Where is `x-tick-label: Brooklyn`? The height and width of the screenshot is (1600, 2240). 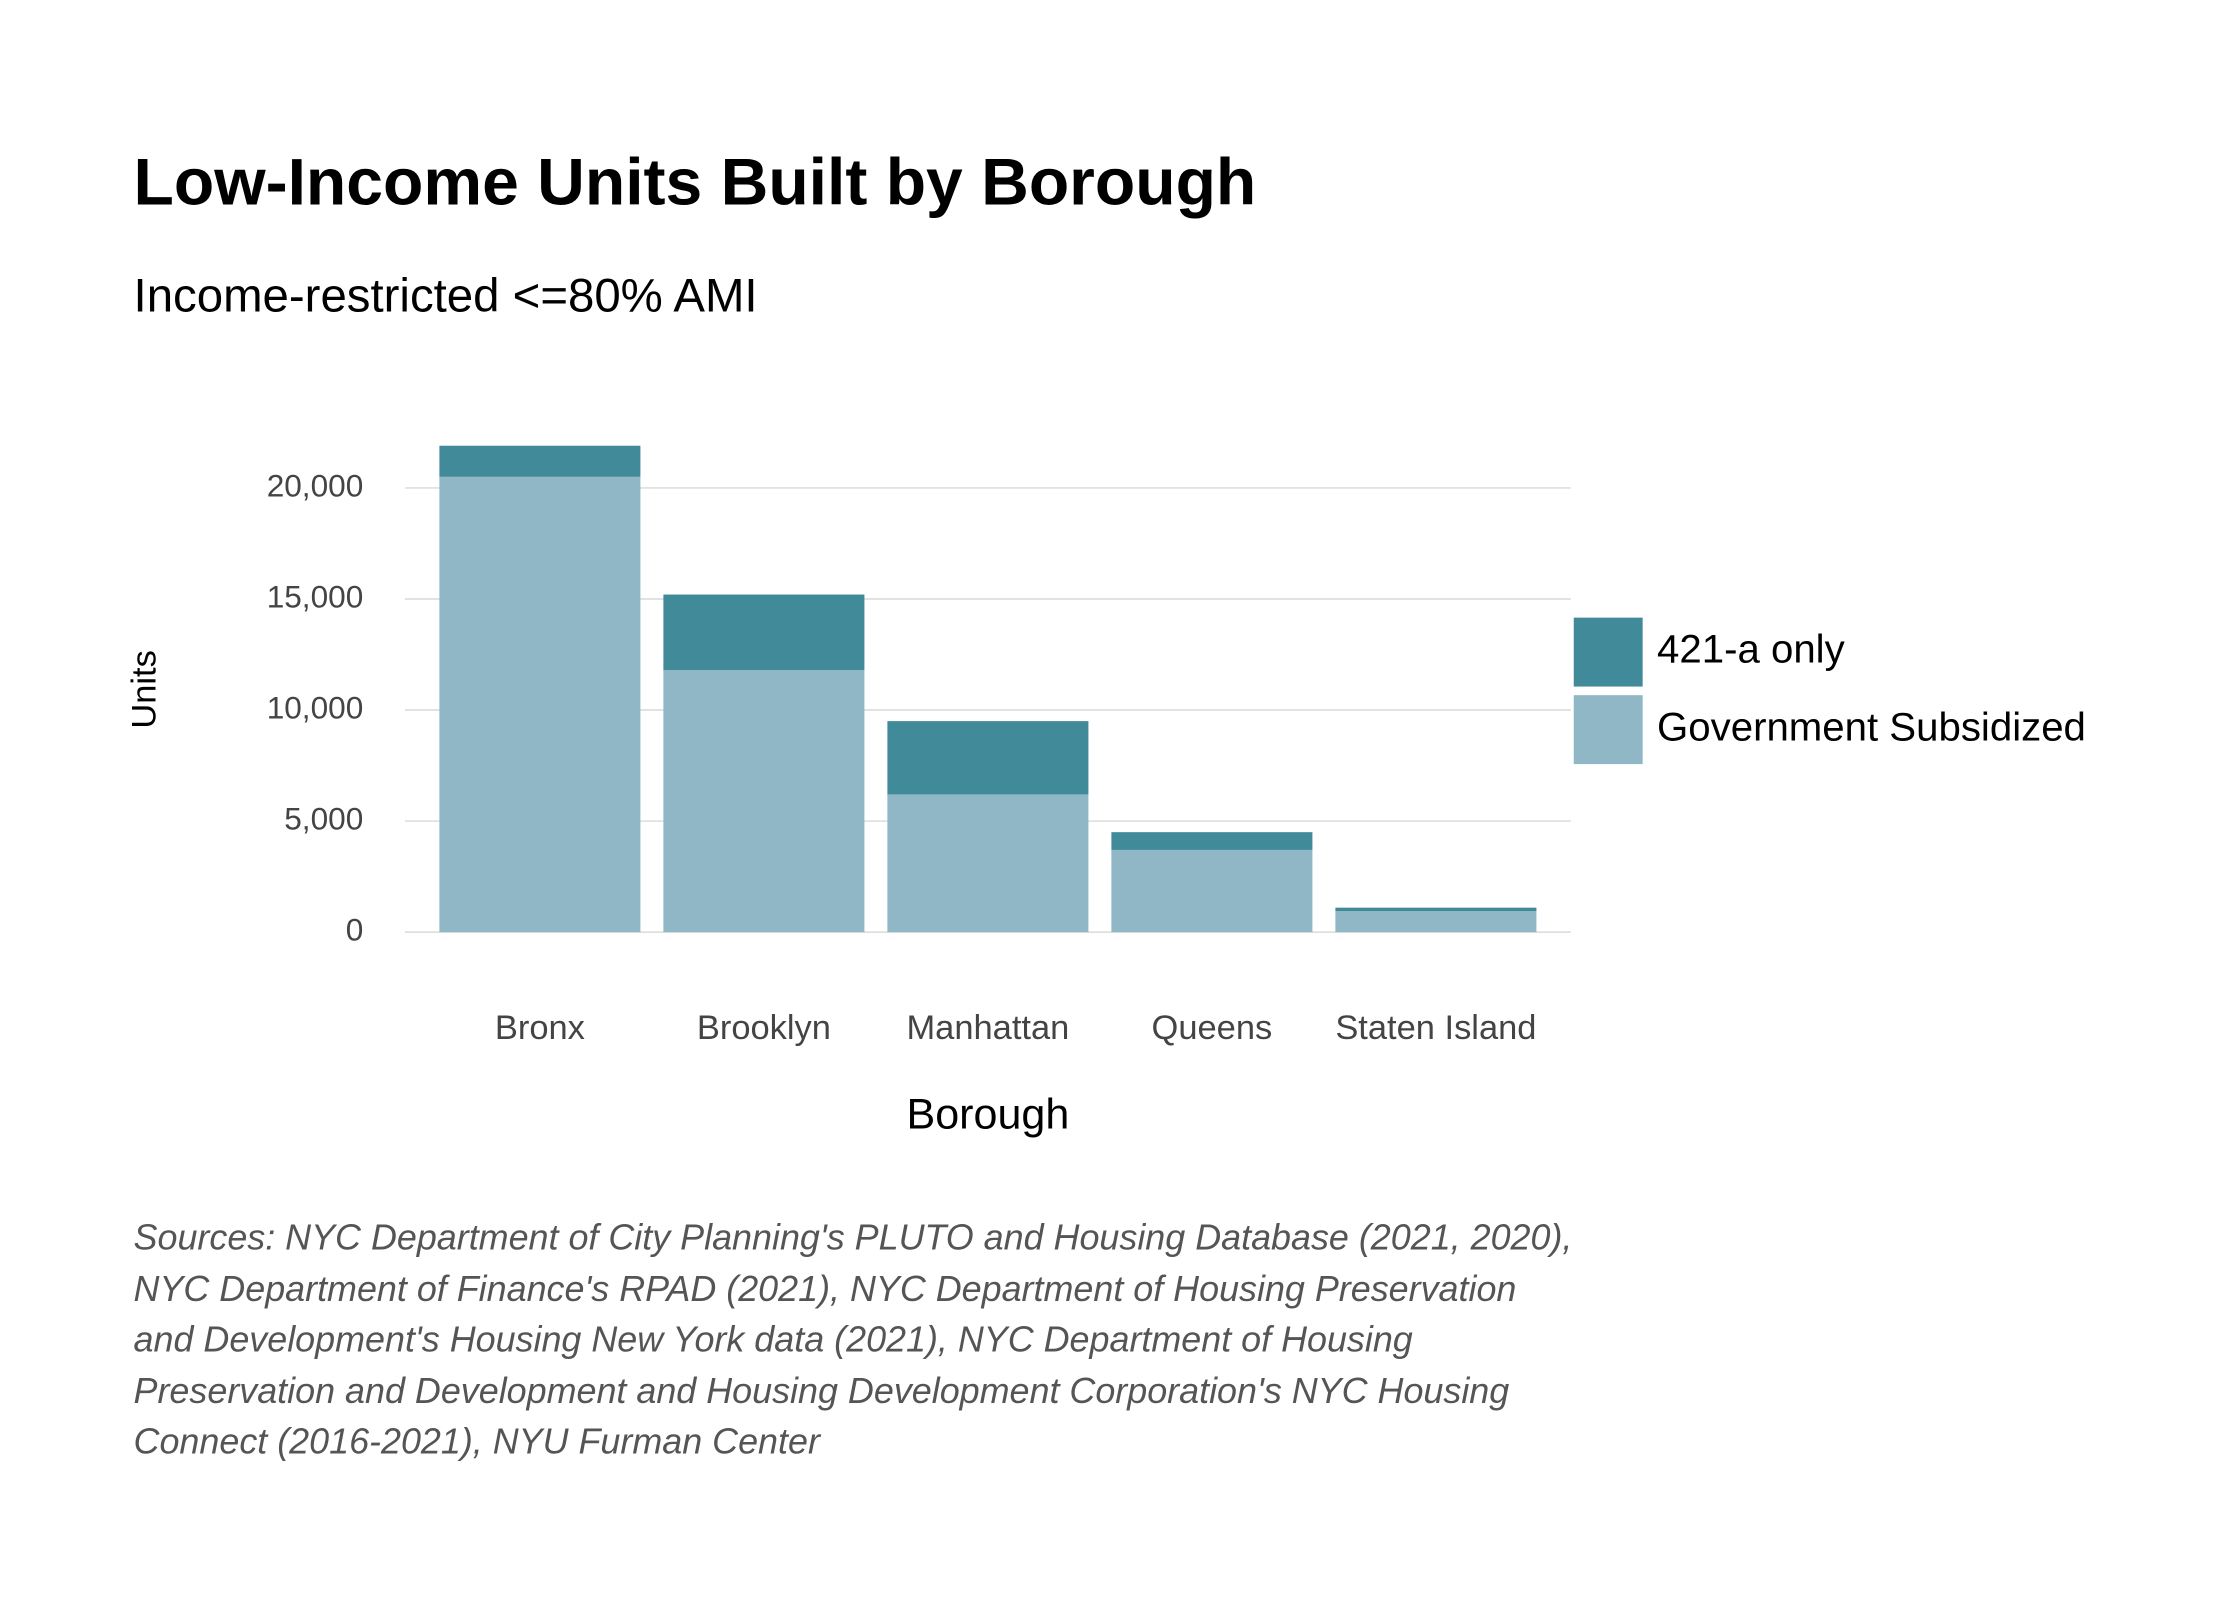
x-tick-label: Brooklyn is located at coordinates (764, 1028).